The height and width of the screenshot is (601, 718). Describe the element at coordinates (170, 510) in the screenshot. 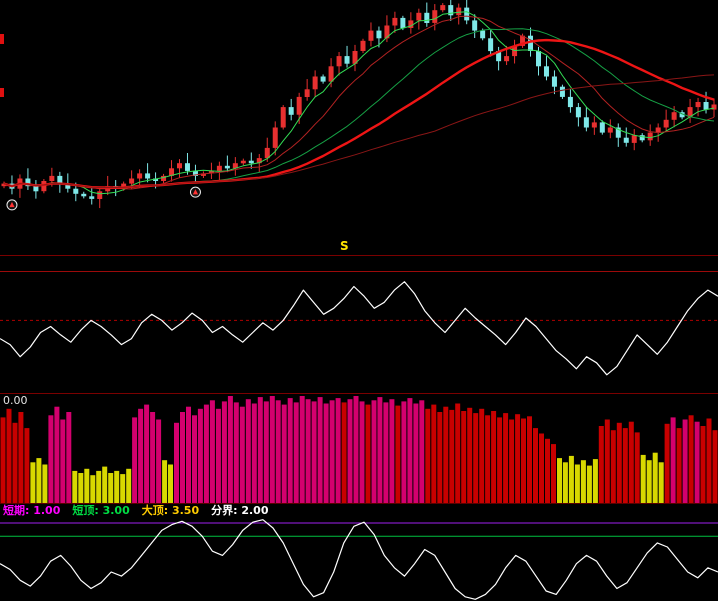

I see `indicator-param-big-top: 大顶: 3.50` at that location.